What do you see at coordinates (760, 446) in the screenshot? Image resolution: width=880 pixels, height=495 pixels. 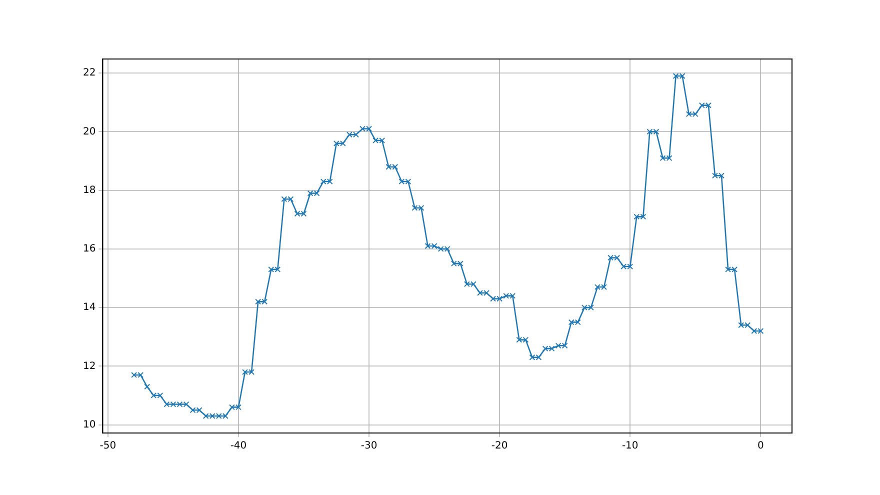 I see `x-tick-label: 0` at bounding box center [760, 446].